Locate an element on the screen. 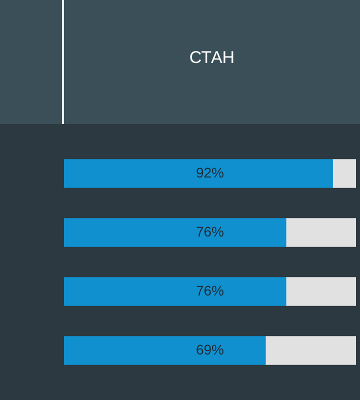 The width and height of the screenshot is (360, 400). data-label: 69% is located at coordinates (210, 349).